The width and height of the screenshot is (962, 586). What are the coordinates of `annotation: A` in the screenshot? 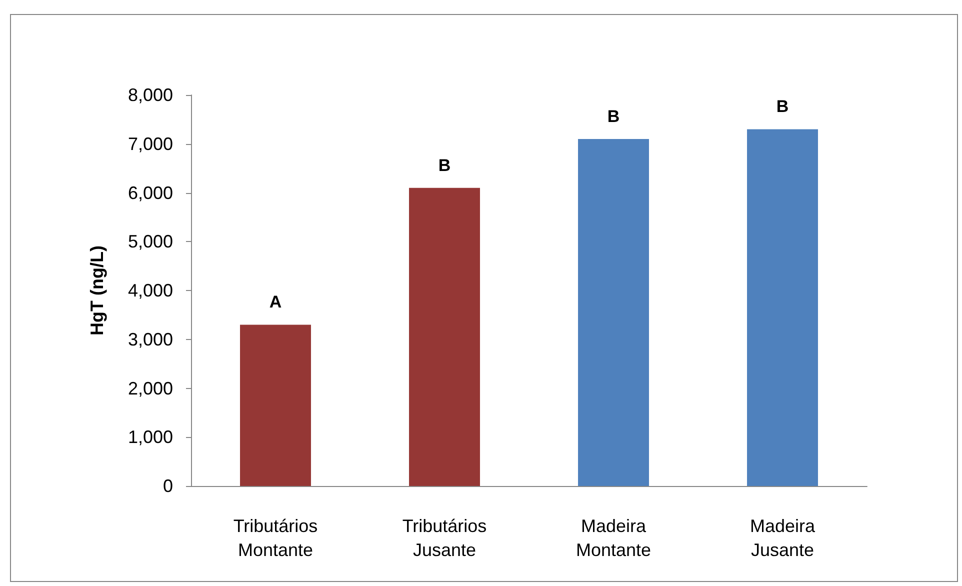 It's located at (275, 302).